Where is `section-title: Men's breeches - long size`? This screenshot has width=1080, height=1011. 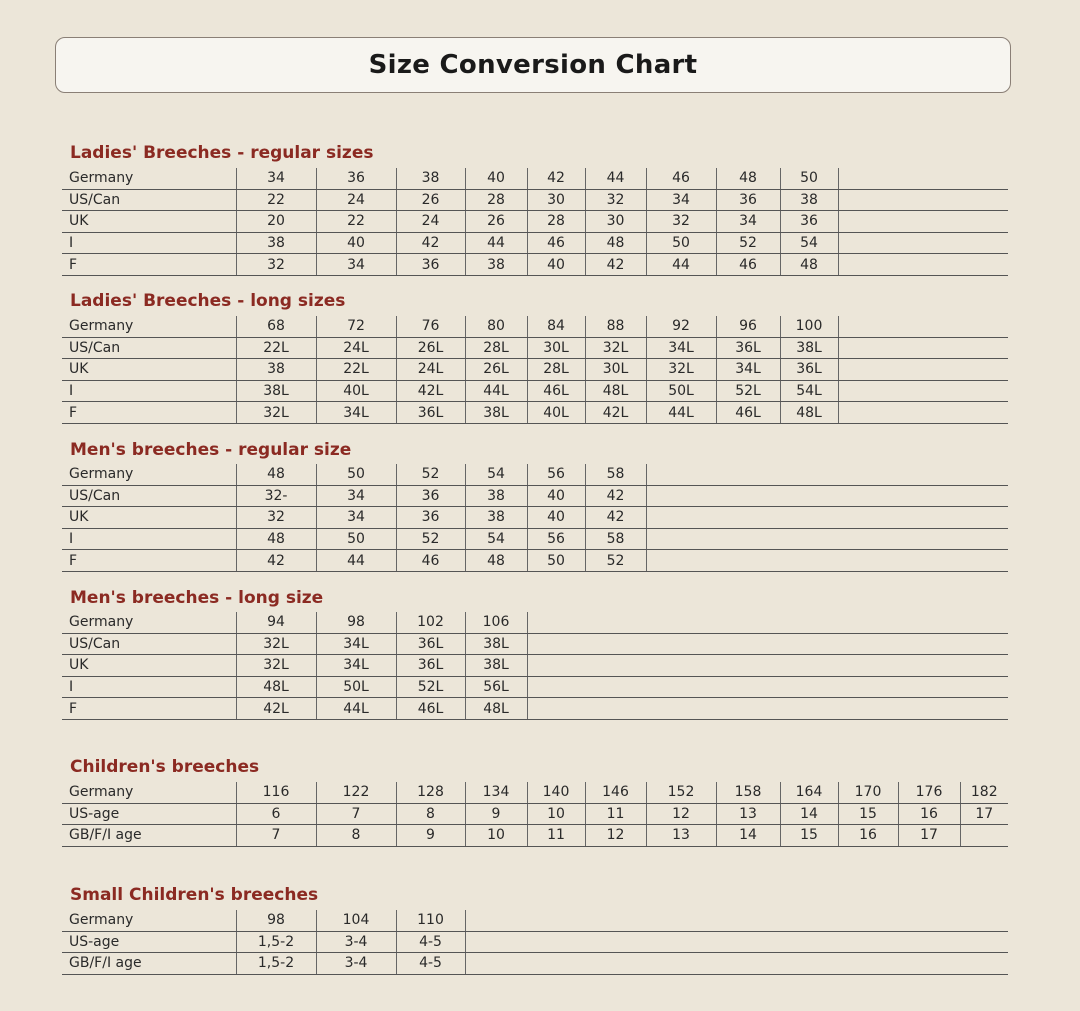
section-title: Men's breeches - long size is located at coordinates (197, 598).